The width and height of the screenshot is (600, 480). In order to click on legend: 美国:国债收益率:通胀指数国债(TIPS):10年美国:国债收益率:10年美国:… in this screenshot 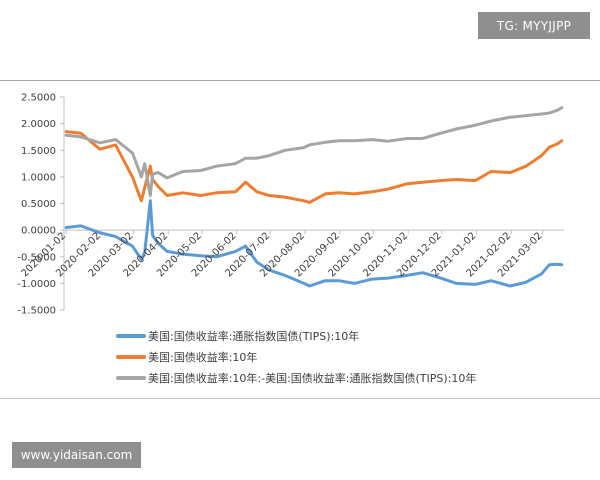, I will do `click(296, 357)`.